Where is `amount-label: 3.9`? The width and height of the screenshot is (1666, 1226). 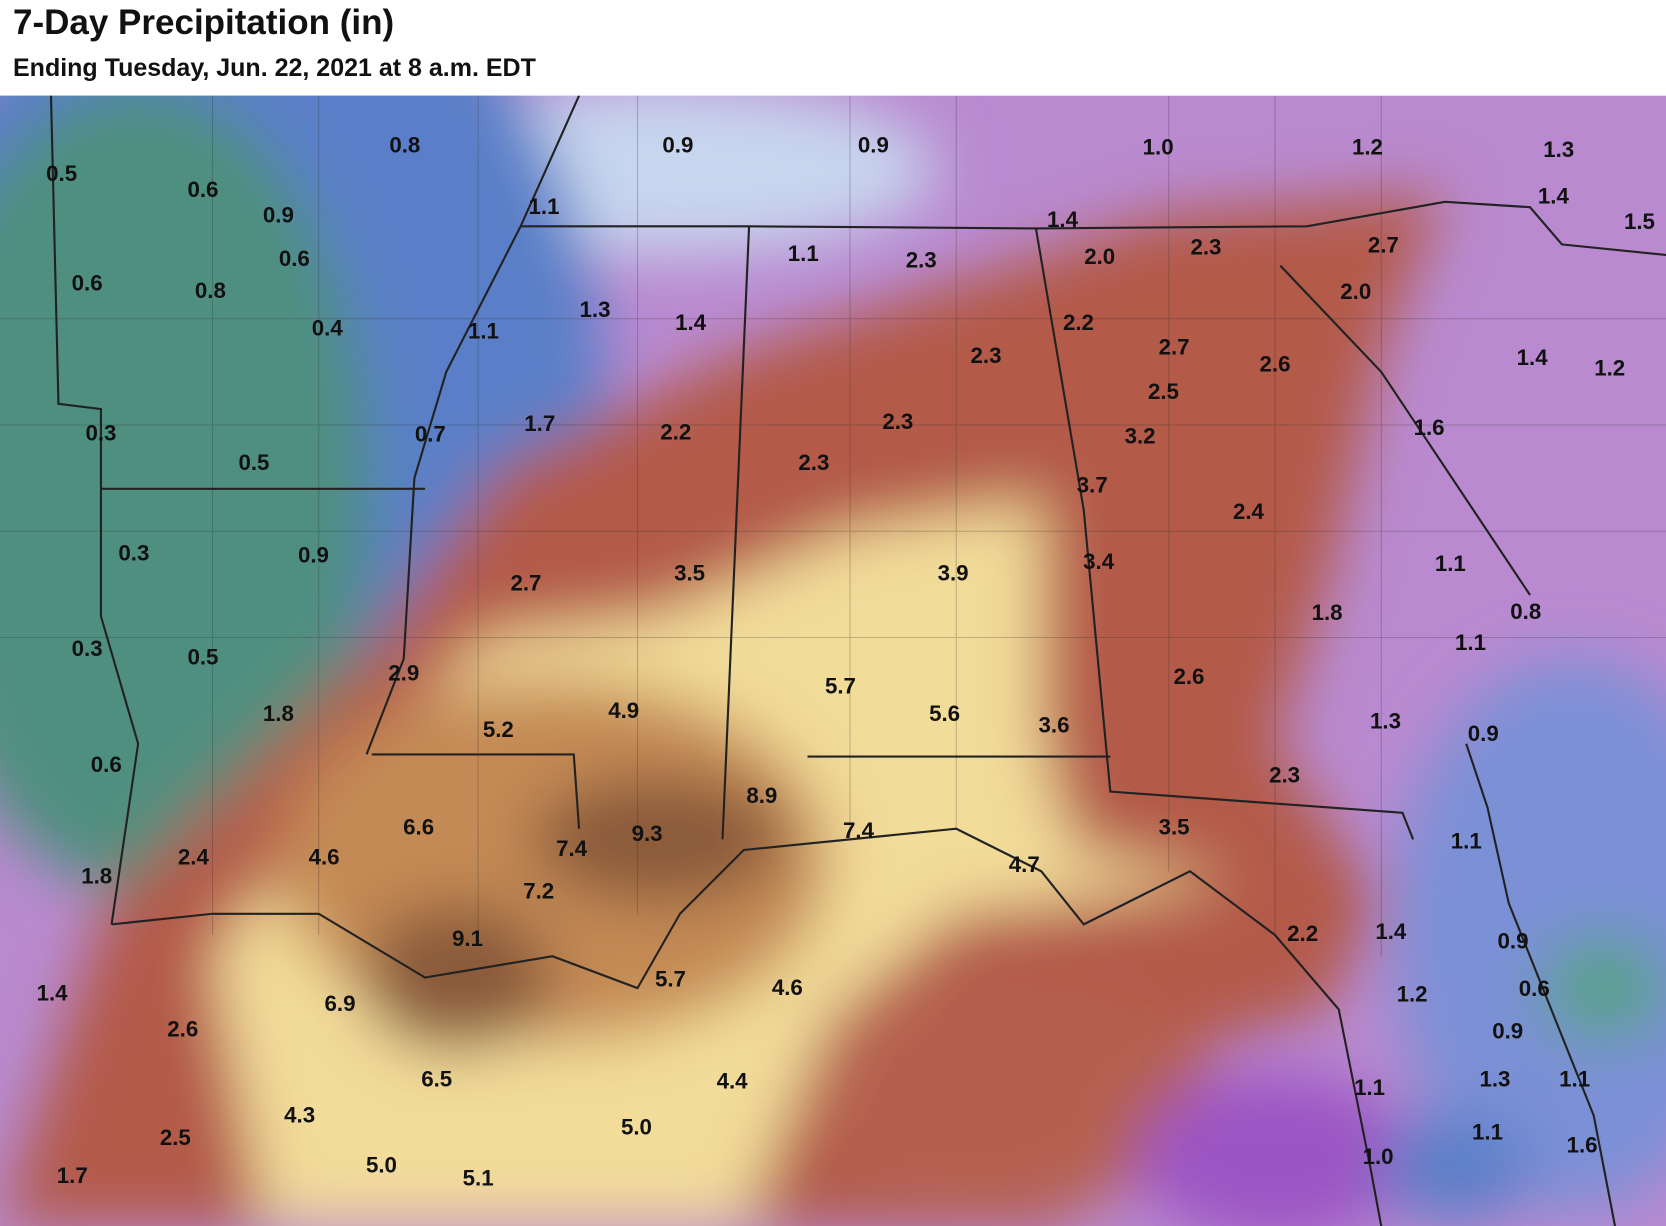 amount-label: 3.9 is located at coordinates (953, 573).